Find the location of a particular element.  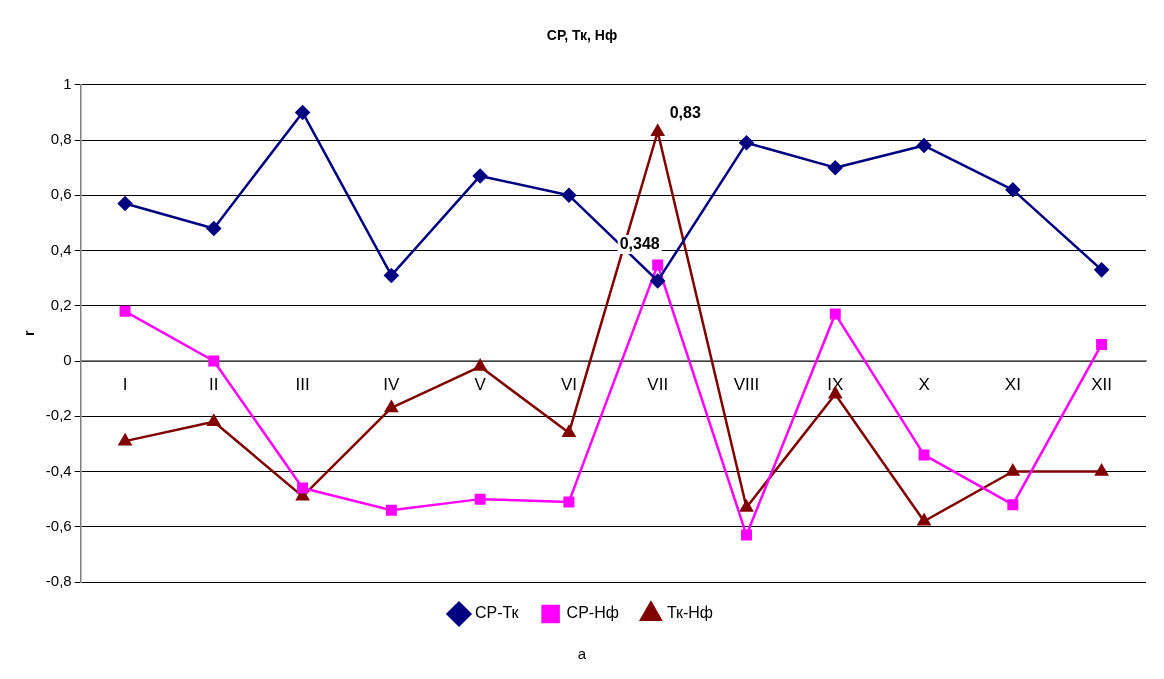

chart-title: СР, Тк, Нф is located at coordinates (582, 35).